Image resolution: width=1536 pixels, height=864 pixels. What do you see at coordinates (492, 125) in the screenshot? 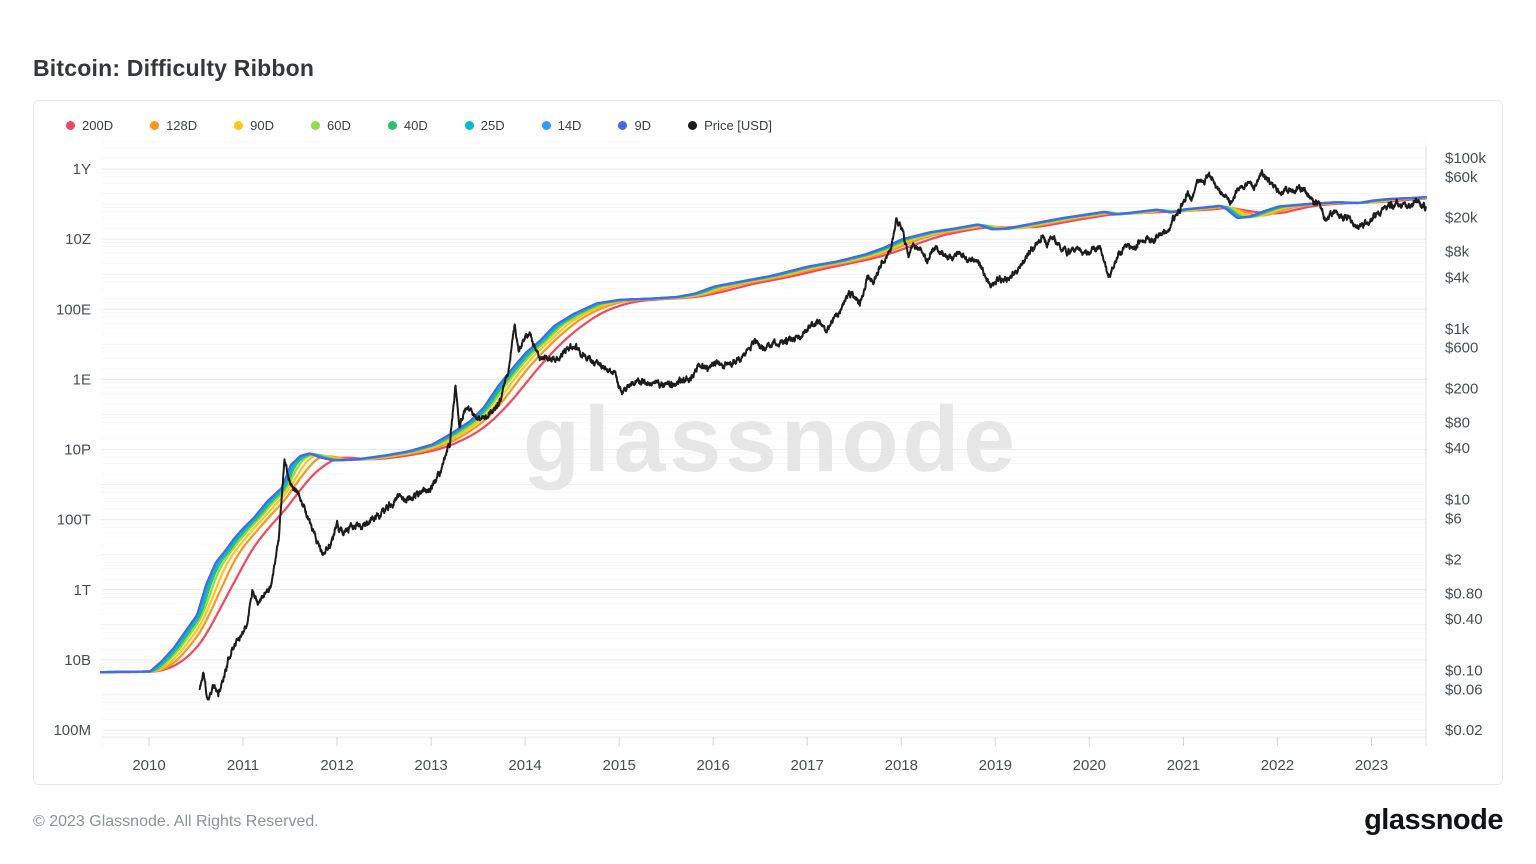
I see `legend-label: 25D` at bounding box center [492, 125].